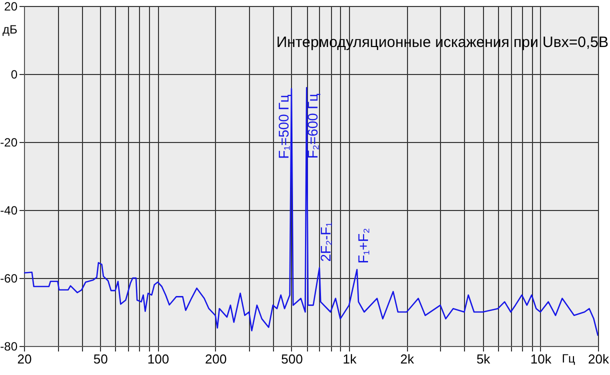 Image resolution: width=610 pixels, height=375 pixels. Describe the element at coordinates (14, 75) in the screenshot. I see `y-tick-label: 0` at that location.